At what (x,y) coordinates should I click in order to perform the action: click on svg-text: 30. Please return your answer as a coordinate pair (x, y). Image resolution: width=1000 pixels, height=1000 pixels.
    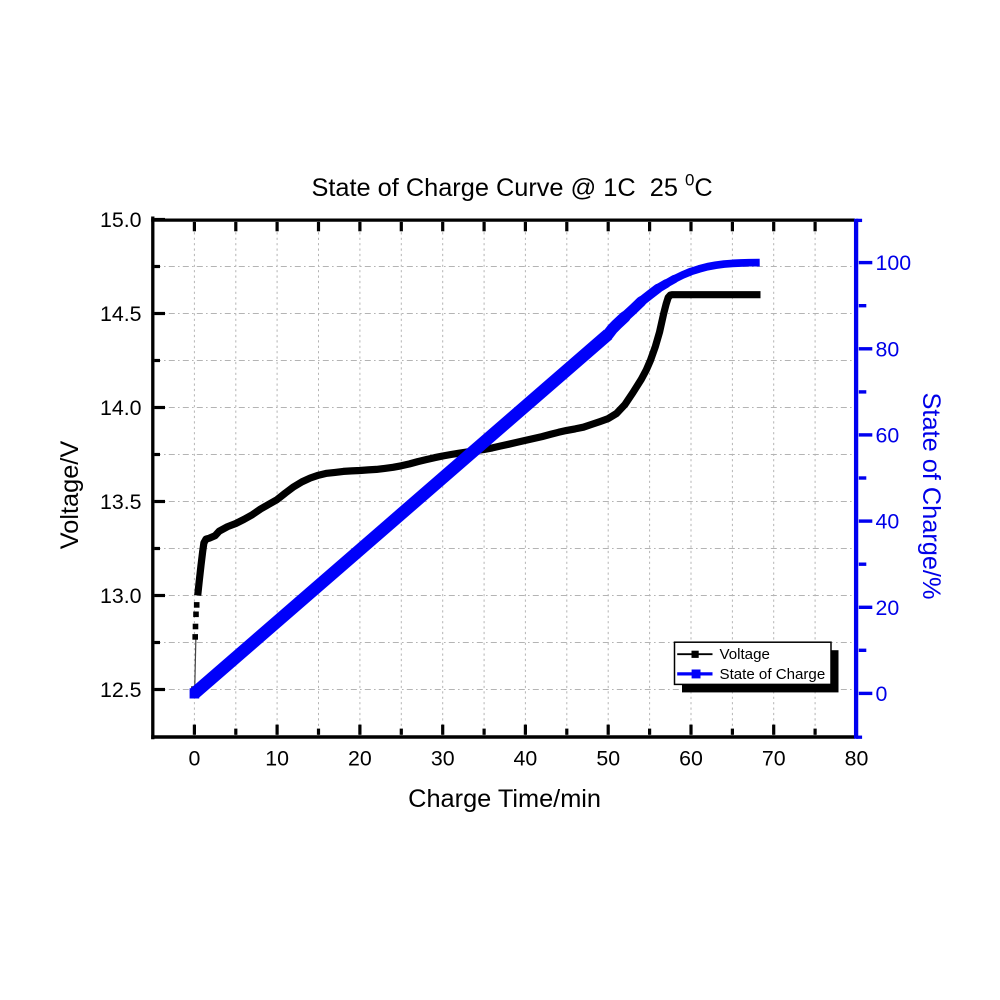
    Looking at the image, I should click on (443, 759).